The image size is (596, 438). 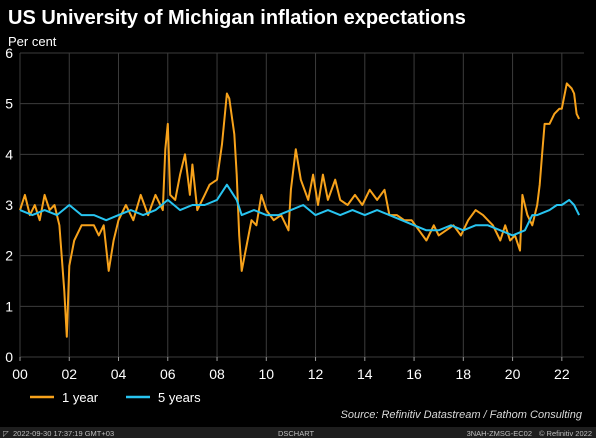 What do you see at coordinates (9, 256) in the screenshot?
I see `y-tick-label: 2` at bounding box center [9, 256].